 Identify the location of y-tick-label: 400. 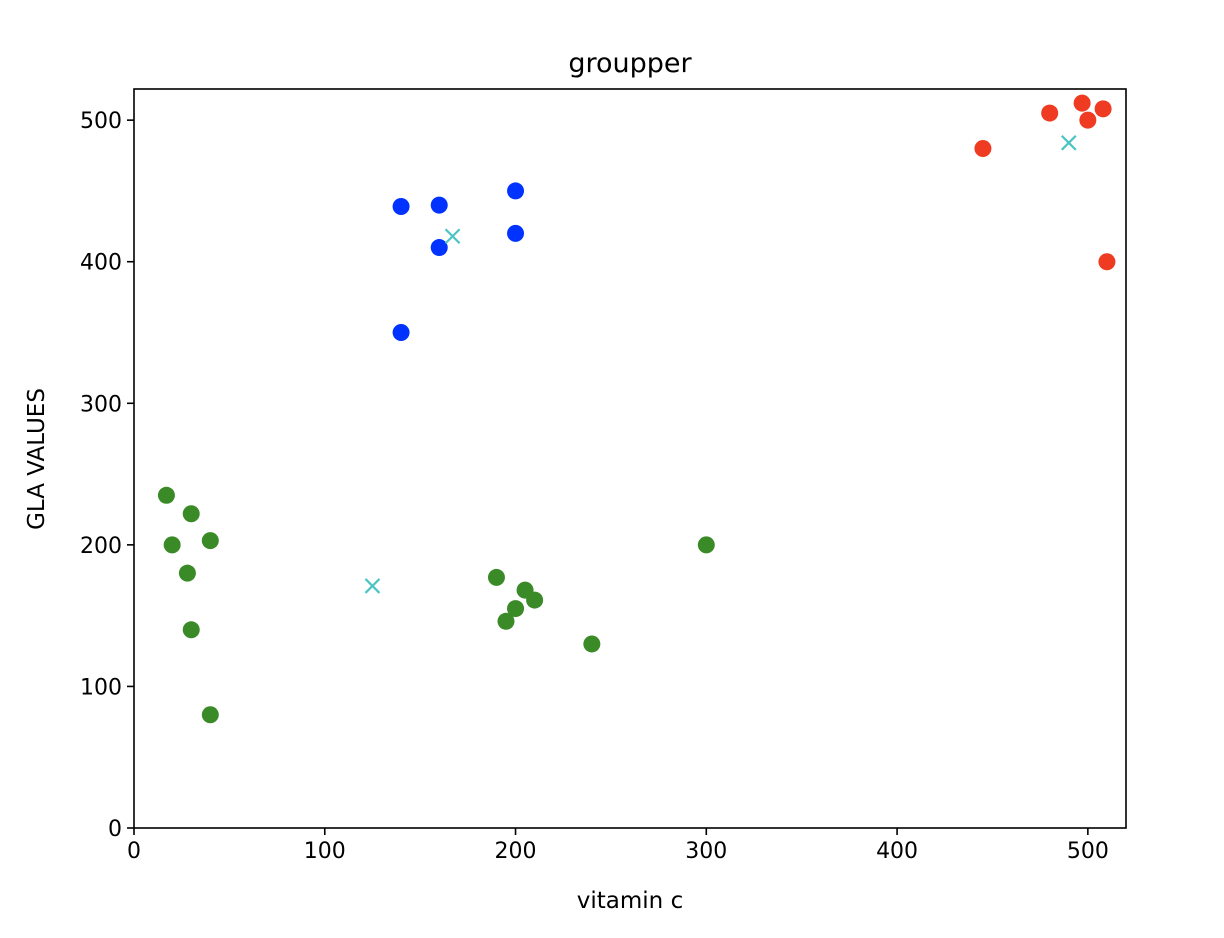
(101, 263).